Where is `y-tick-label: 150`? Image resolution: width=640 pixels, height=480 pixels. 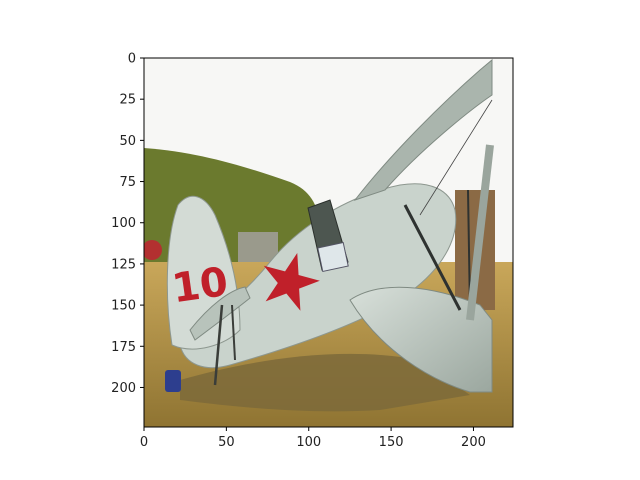
y-tick-label: 150 is located at coordinates (123, 306).